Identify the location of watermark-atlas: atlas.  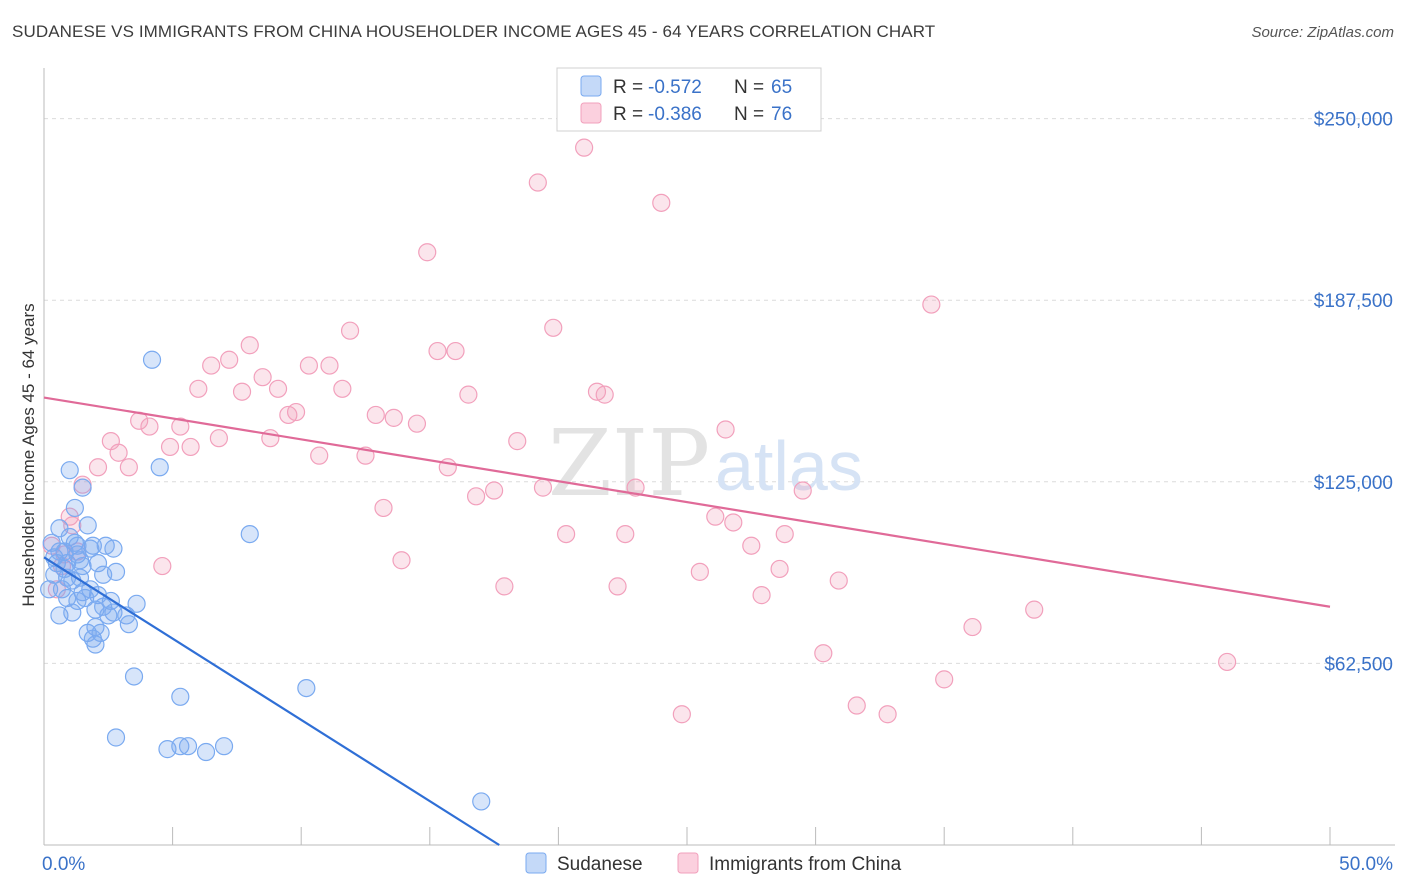
(789, 466).